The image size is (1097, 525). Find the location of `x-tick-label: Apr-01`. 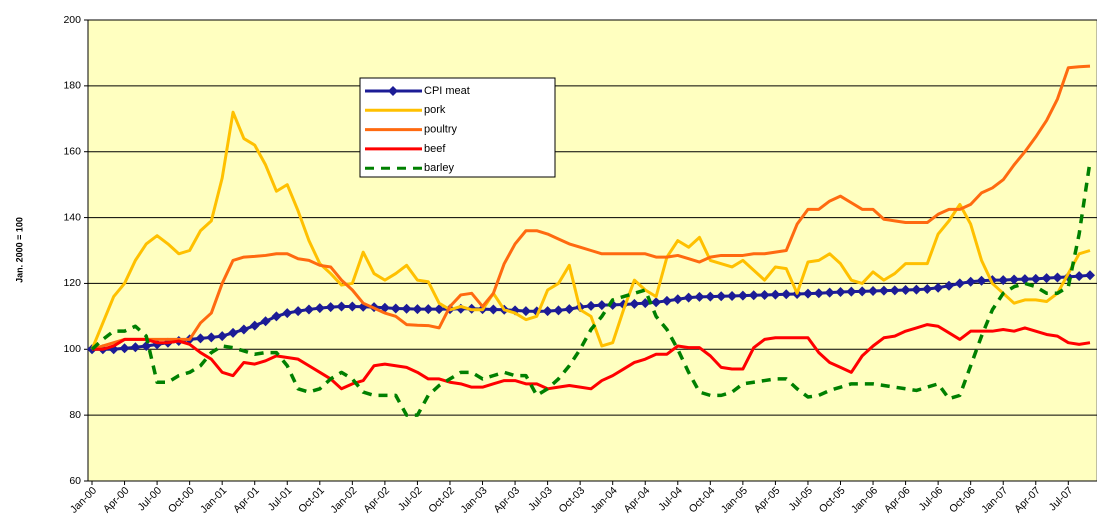

x-tick-label: Apr-01 is located at coordinates (246, 499).